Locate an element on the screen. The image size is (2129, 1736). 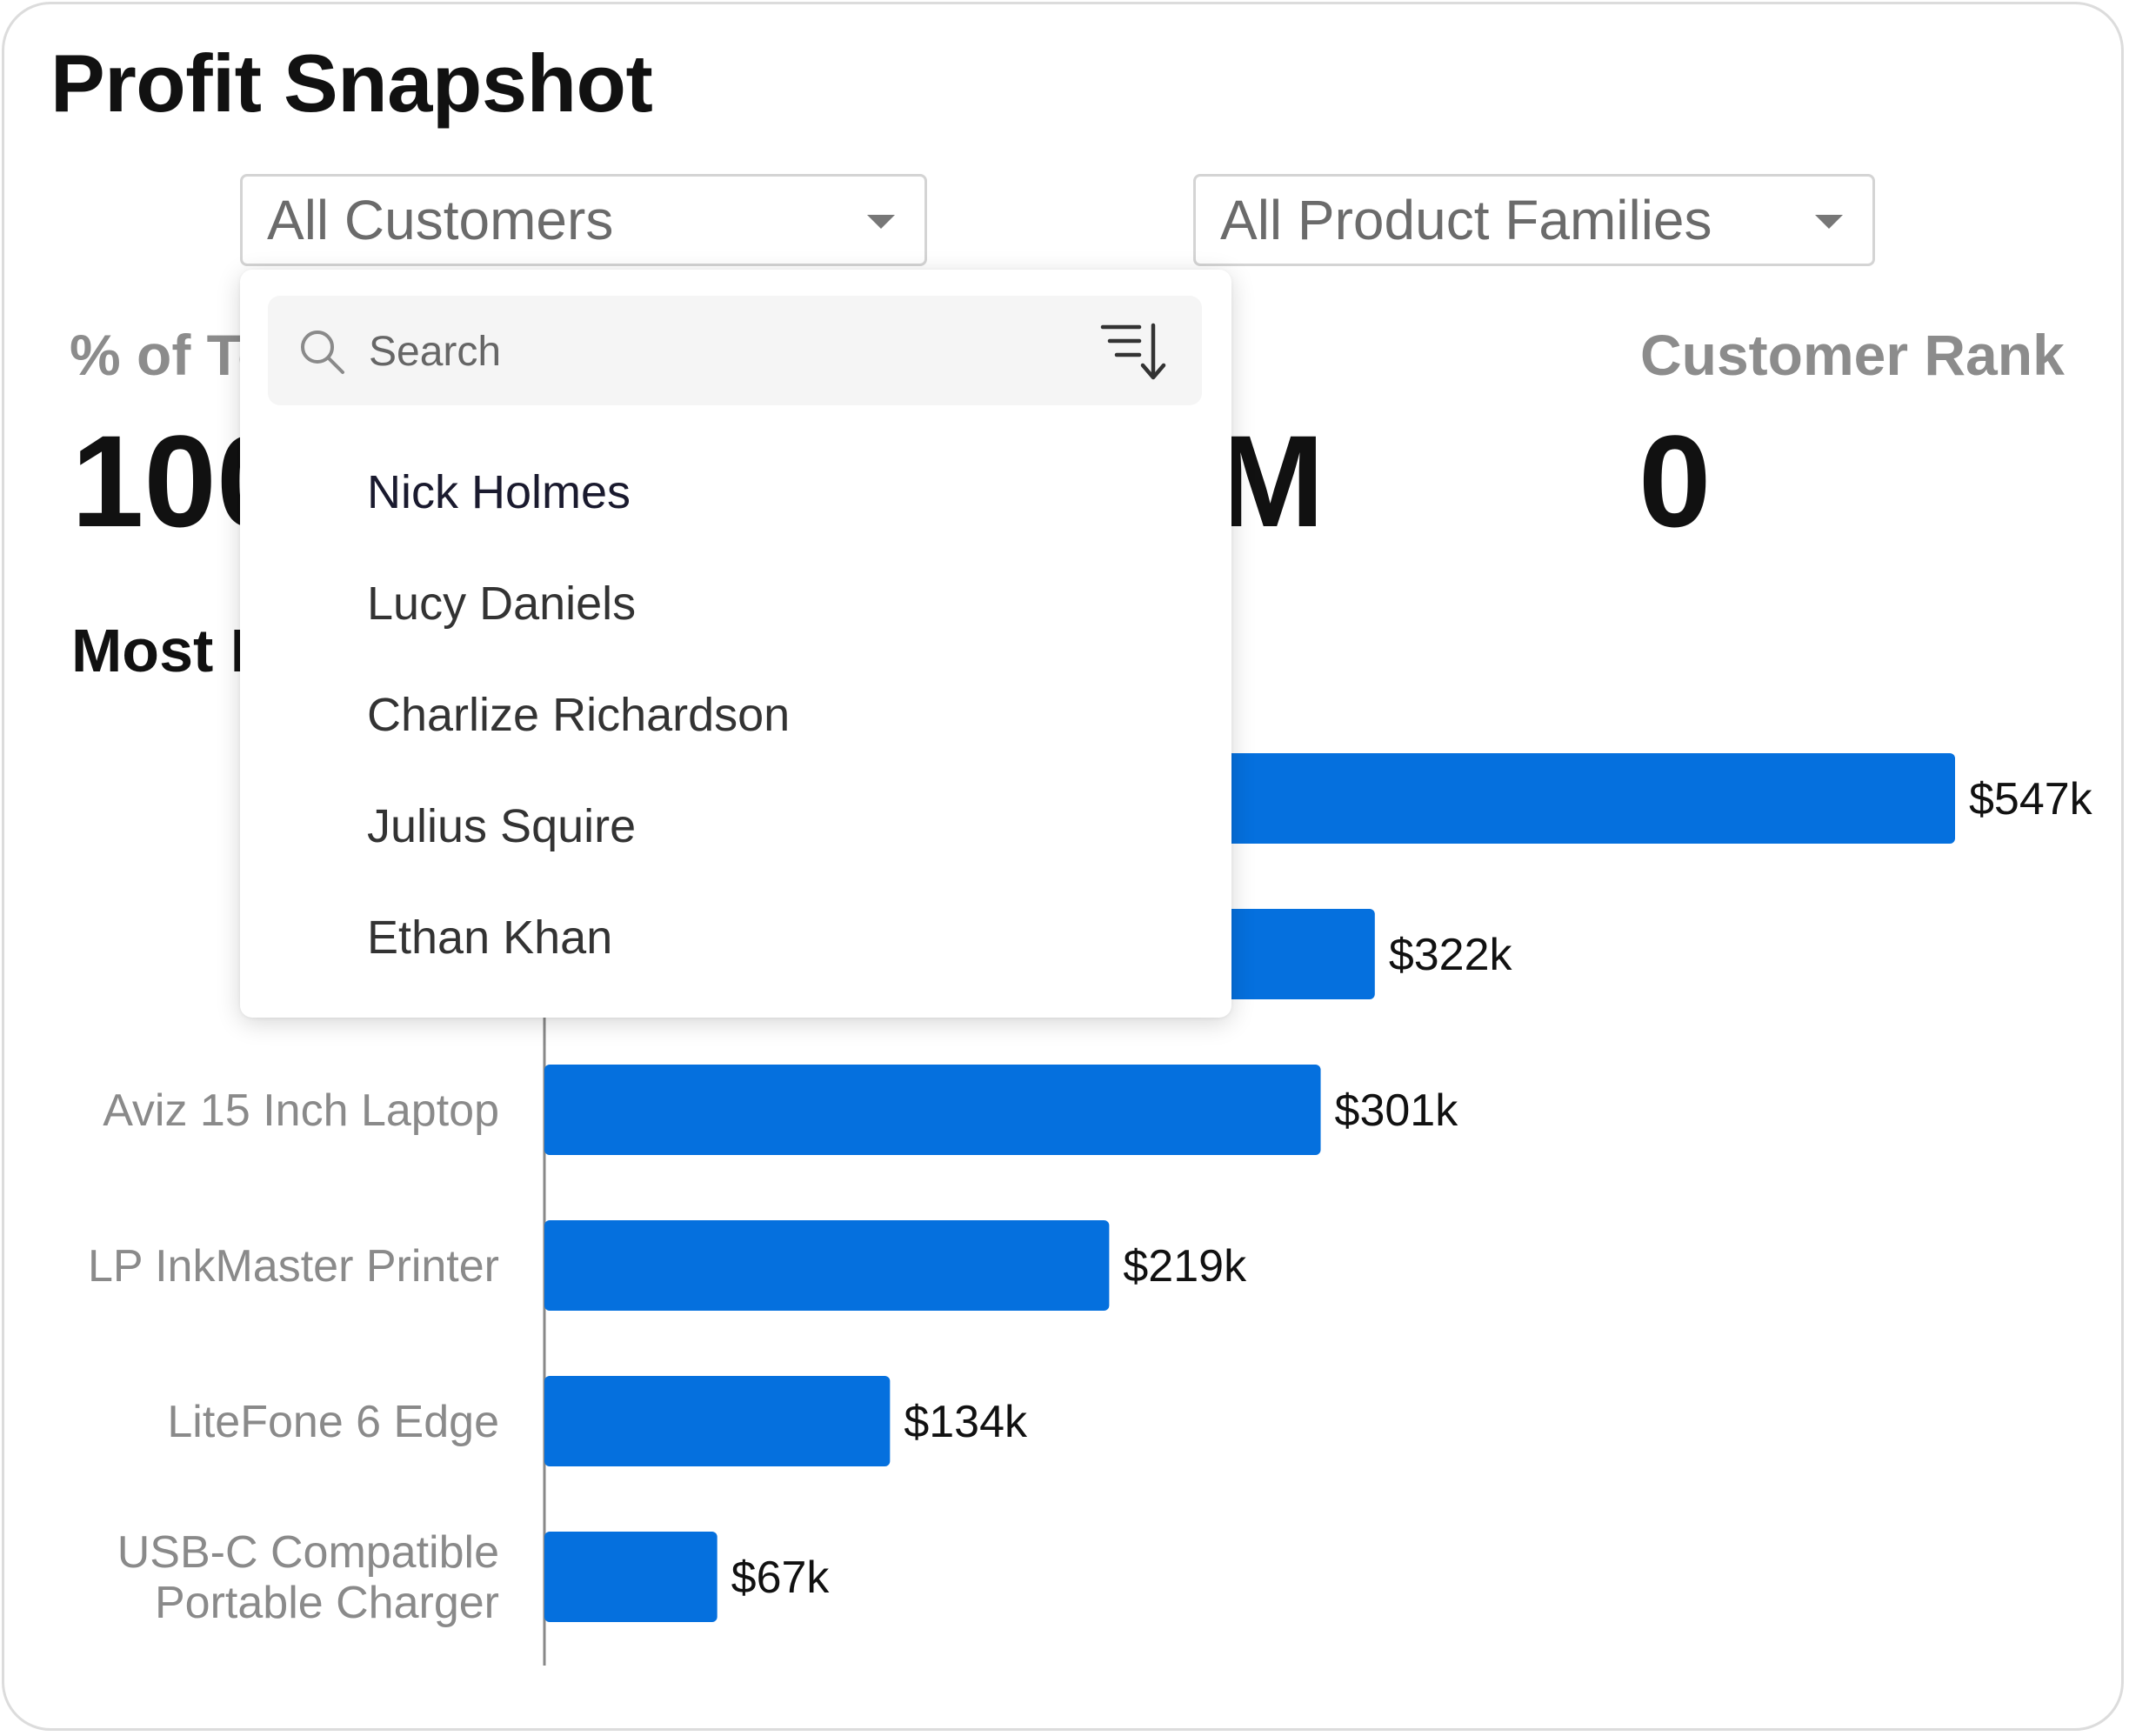
customer-option-lucy-daniels: Lucy Daniels is located at coordinates (735, 603).